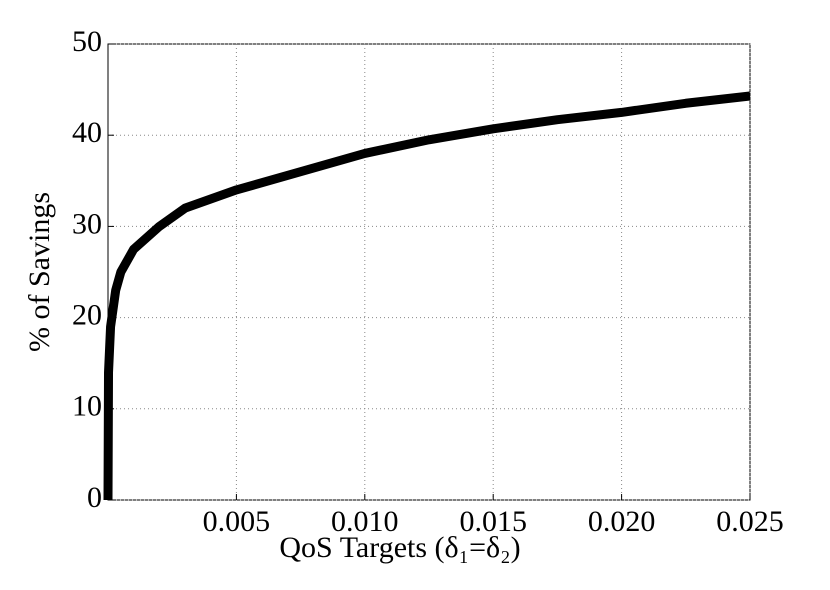 The width and height of the screenshot is (830, 590). What do you see at coordinates (94, 497) in the screenshot?
I see `y-tick-label: 0` at bounding box center [94, 497].